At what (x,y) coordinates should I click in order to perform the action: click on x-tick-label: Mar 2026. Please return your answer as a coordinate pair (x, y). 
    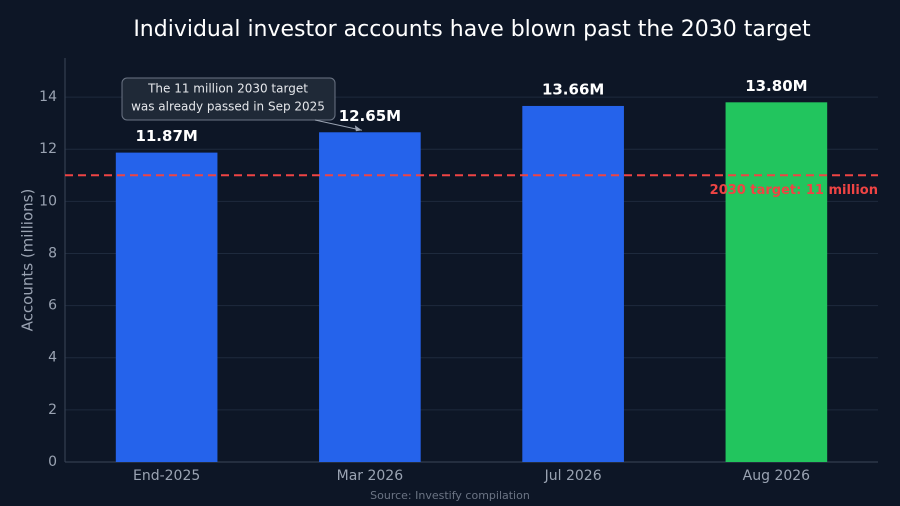
    Looking at the image, I should click on (370, 476).